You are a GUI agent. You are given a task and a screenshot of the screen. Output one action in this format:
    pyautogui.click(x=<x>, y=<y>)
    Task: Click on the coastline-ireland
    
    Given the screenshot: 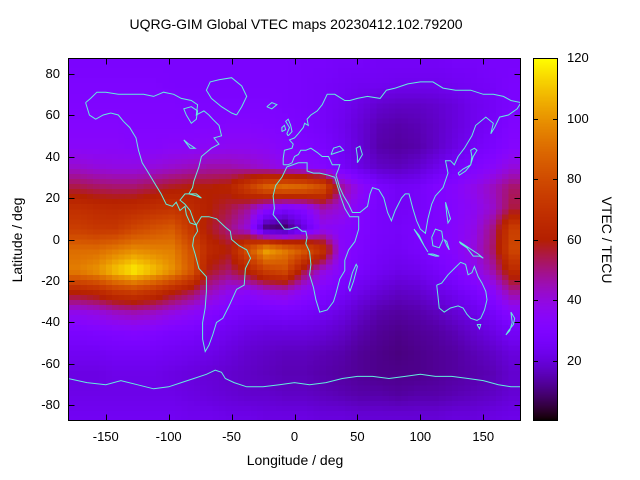 What is the action you would take?
    pyautogui.click(x=284, y=128)
    